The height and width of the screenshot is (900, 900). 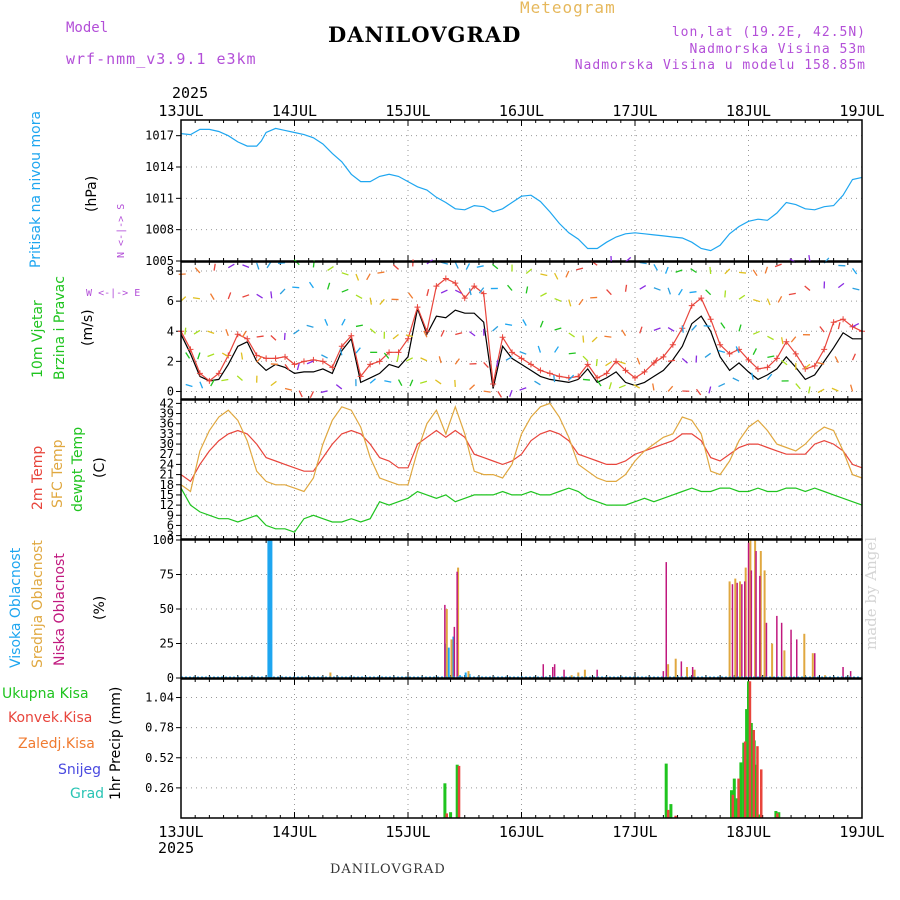 What do you see at coordinates (159, 698) in the screenshot?
I see `y-tick-label: 1.04` at bounding box center [159, 698].